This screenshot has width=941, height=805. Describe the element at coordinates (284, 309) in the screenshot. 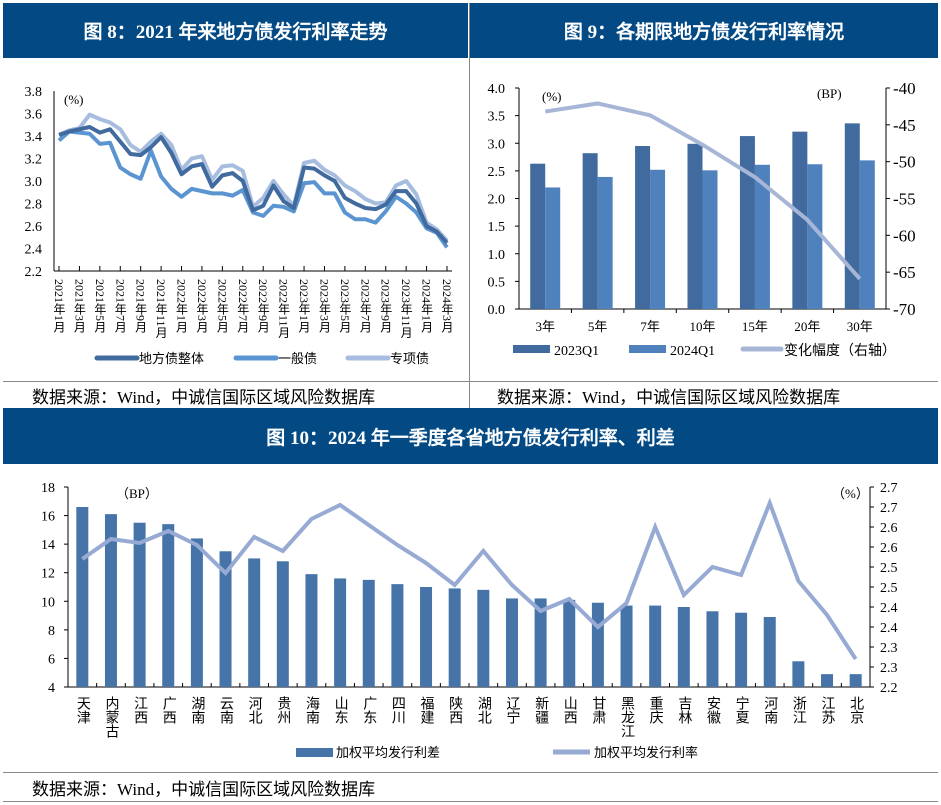

I see `fig8-x-tick-label: 2022年11月` at that location.